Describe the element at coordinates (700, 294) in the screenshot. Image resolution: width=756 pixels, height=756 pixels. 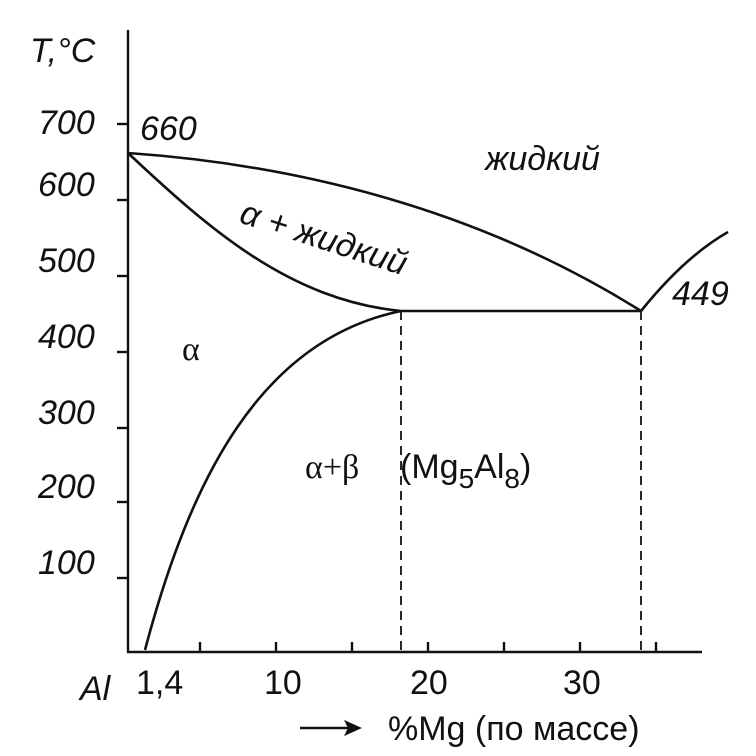
I see `eutectic-temp: 449` at that location.